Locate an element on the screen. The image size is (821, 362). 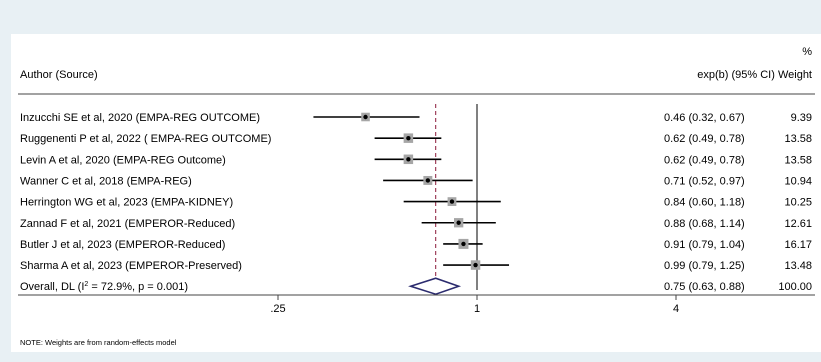
x-tick-label: .25 is located at coordinates (277, 309).